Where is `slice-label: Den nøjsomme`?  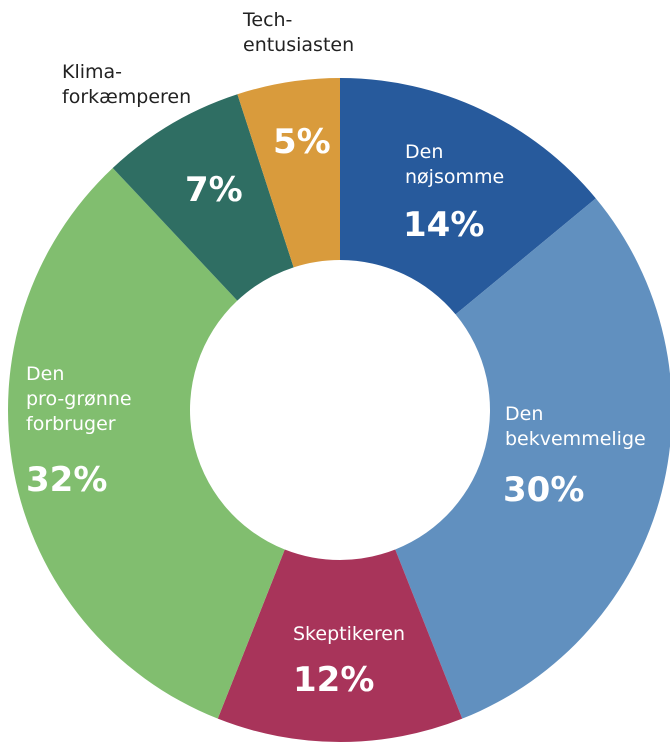 slice-label: Den nøjsomme is located at coordinates (455, 164).